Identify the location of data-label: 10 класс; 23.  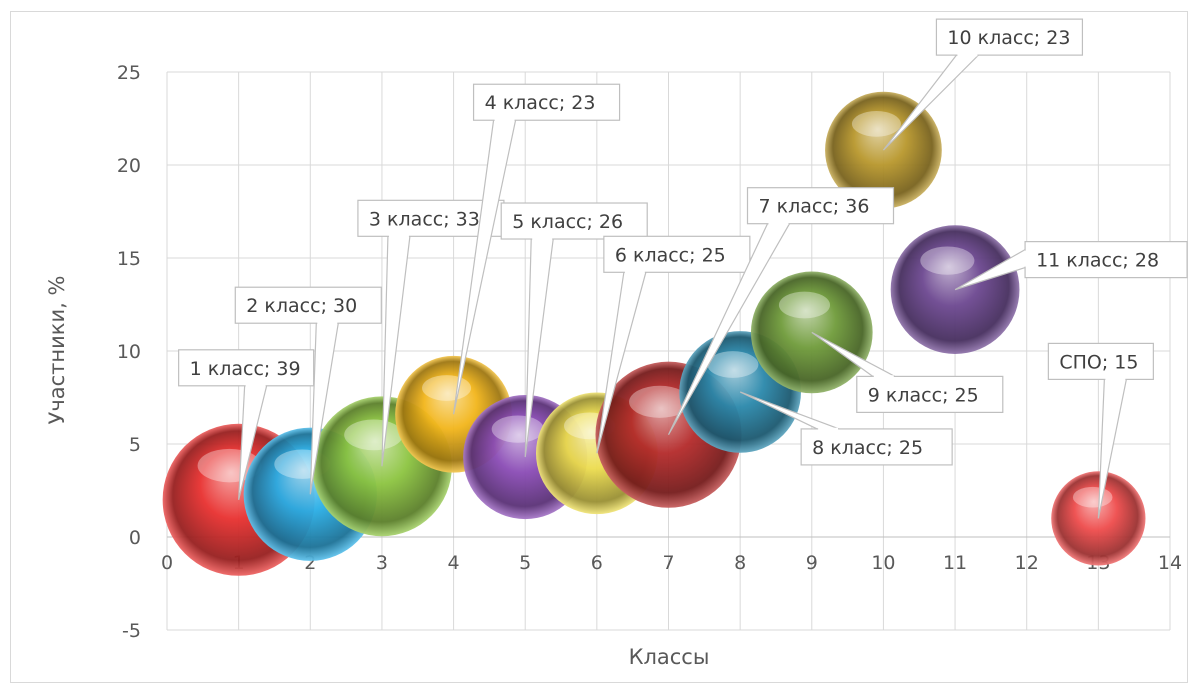
(1008, 38).